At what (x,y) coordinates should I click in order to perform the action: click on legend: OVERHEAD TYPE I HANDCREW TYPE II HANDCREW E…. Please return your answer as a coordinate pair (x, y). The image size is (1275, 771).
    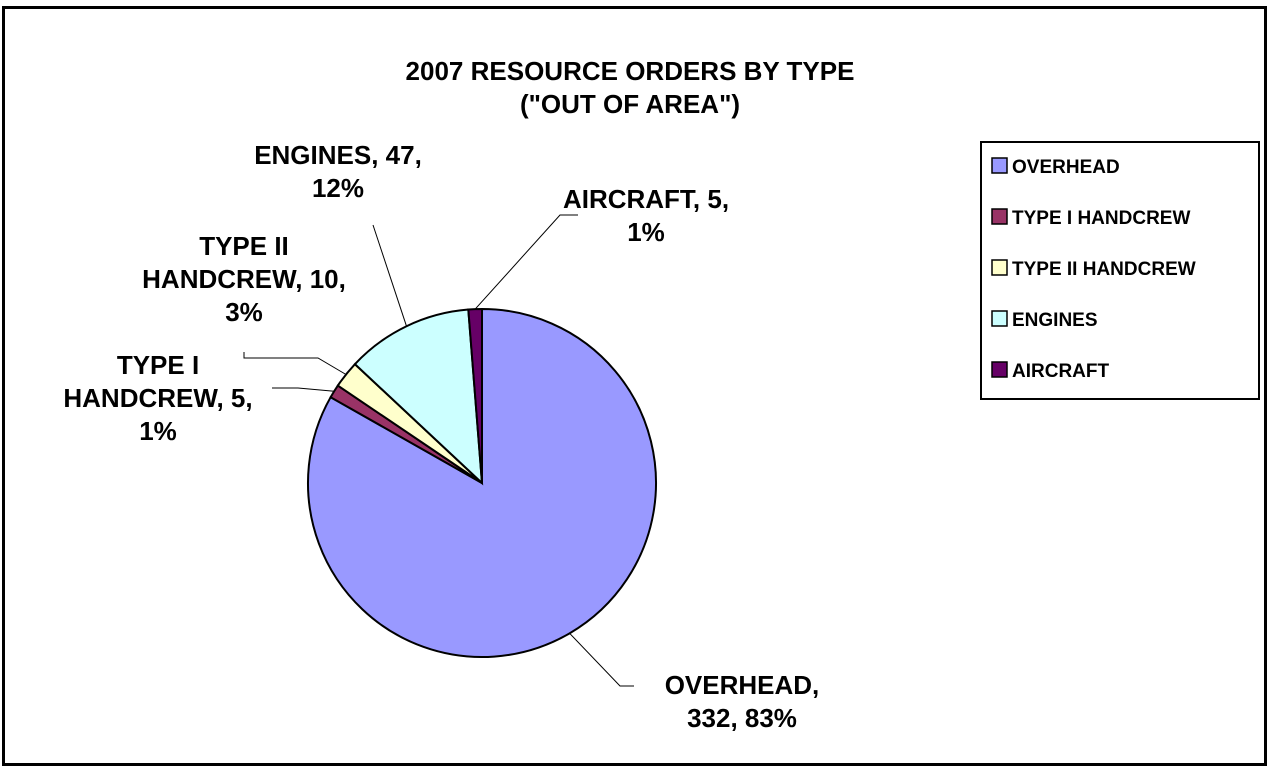
    Looking at the image, I should click on (1120, 270).